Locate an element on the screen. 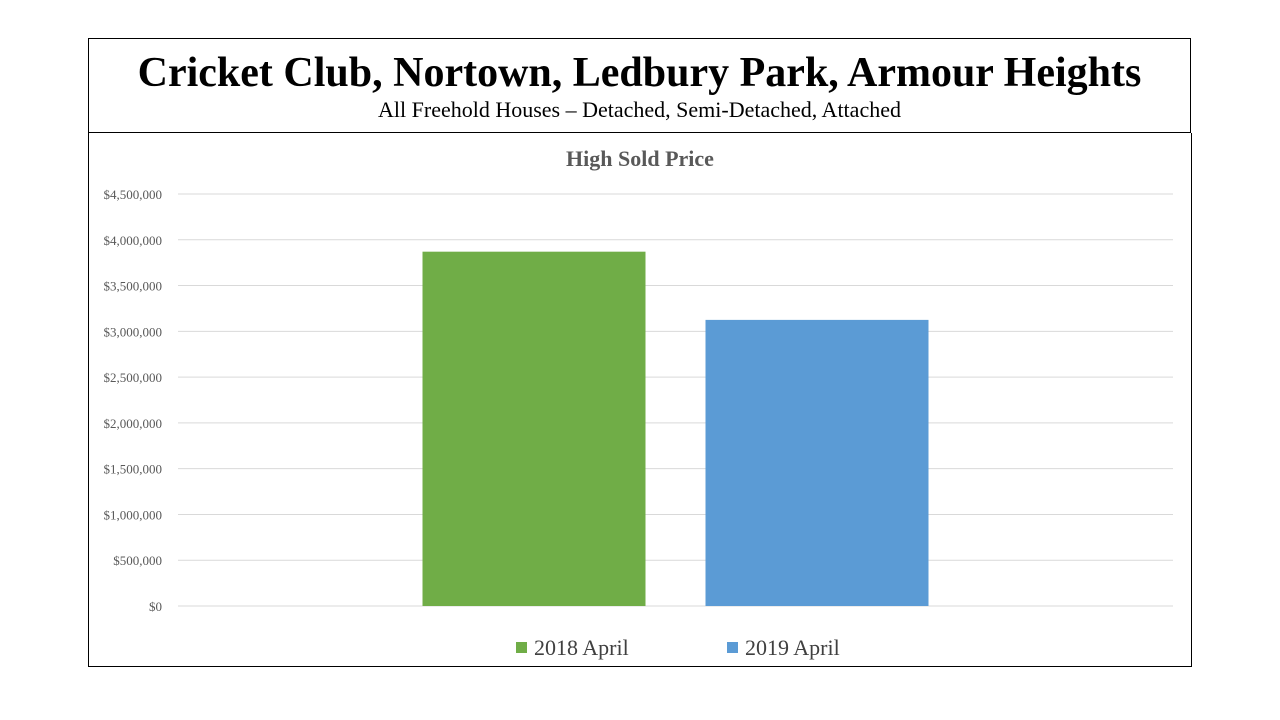 The height and width of the screenshot is (720, 1280). chart-title: High Sold Price is located at coordinates (640, 158).